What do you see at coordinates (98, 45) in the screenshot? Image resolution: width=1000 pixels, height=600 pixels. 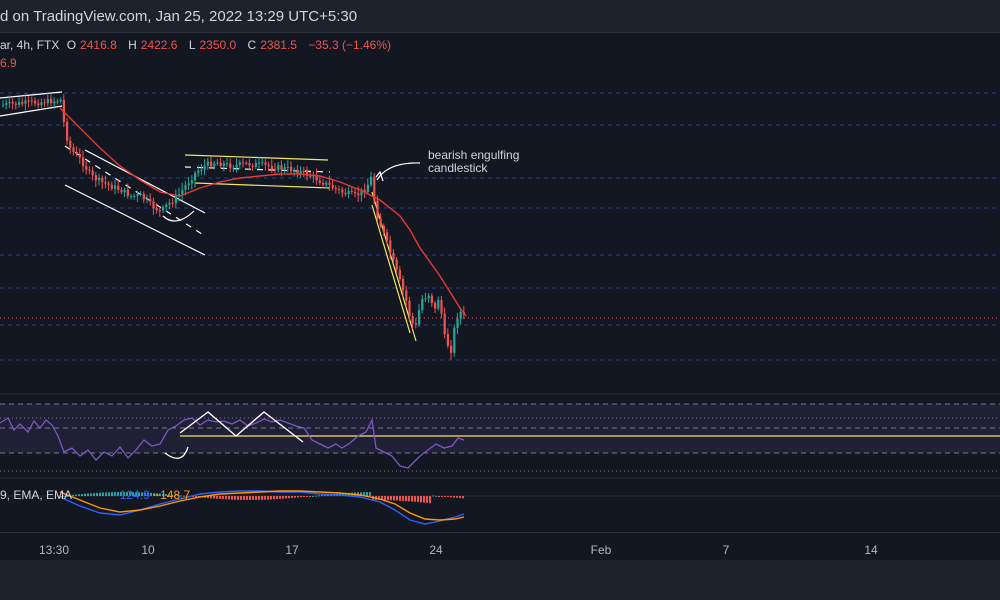 I see `open-value: 2416.8` at bounding box center [98, 45].